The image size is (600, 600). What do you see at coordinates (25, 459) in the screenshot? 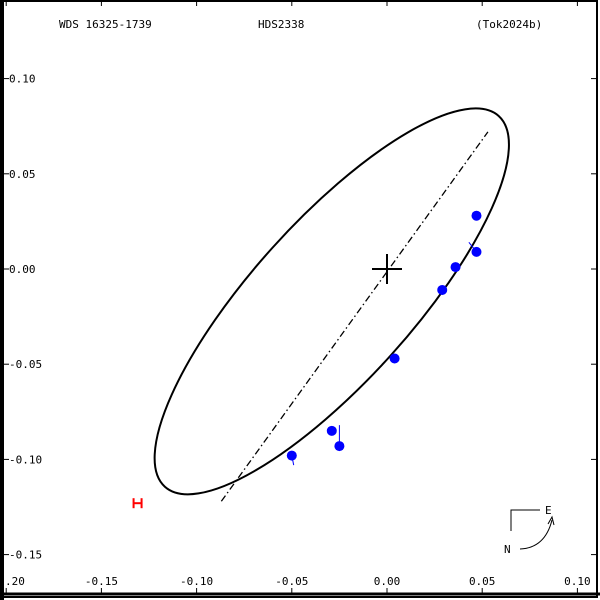
I see `y-tick-label: -0.10` at bounding box center [25, 459].